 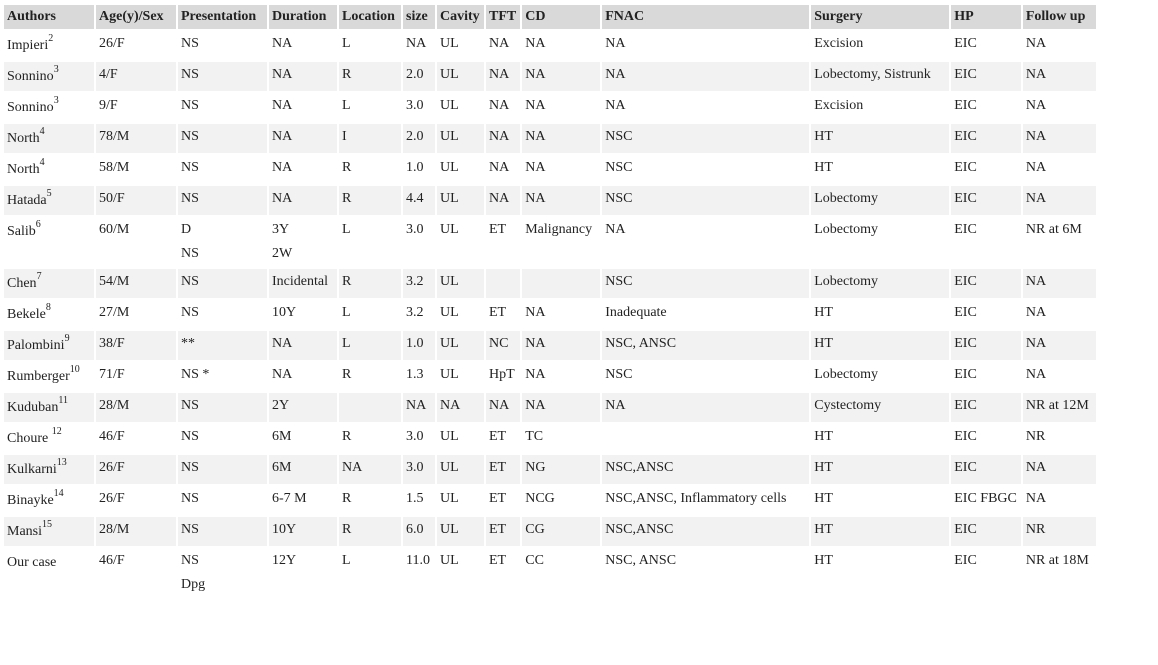 What do you see at coordinates (503, 345) in the screenshot?
I see `cell-tft: NC` at bounding box center [503, 345].